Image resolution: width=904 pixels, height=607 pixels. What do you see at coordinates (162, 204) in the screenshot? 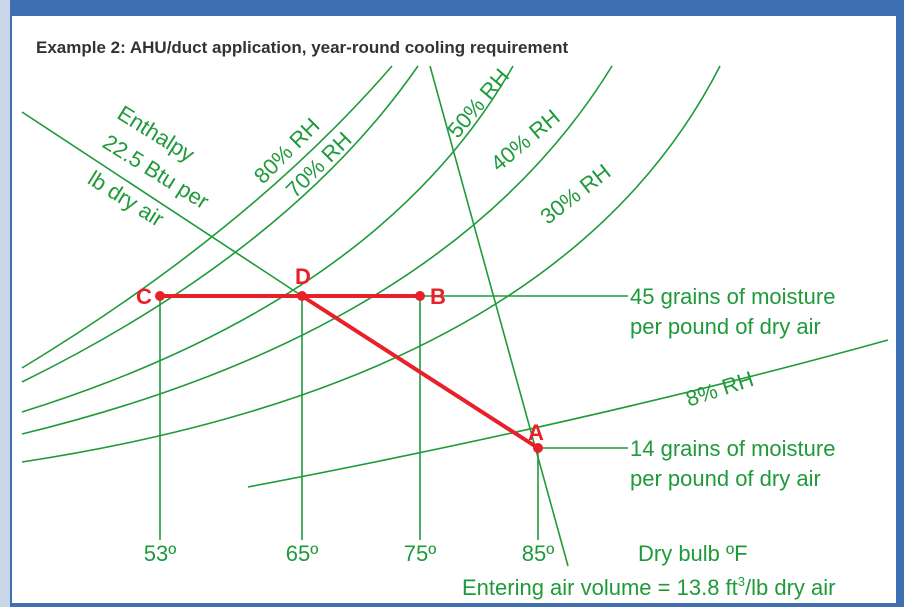
I see `enthalpy-line` at bounding box center [162, 204].